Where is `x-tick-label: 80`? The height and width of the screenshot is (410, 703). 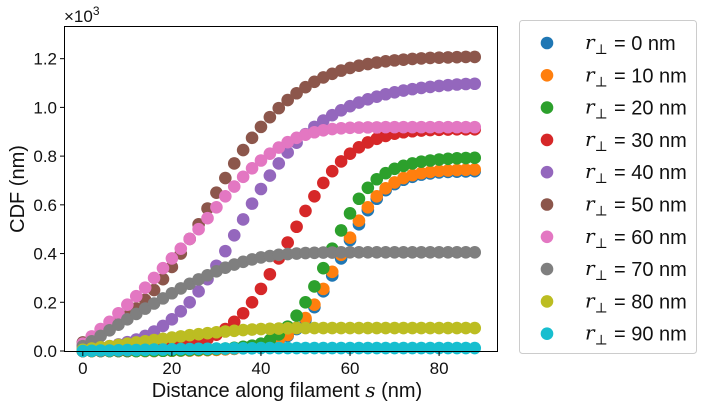
x-tick-label: 80 is located at coordinates (439, 368).